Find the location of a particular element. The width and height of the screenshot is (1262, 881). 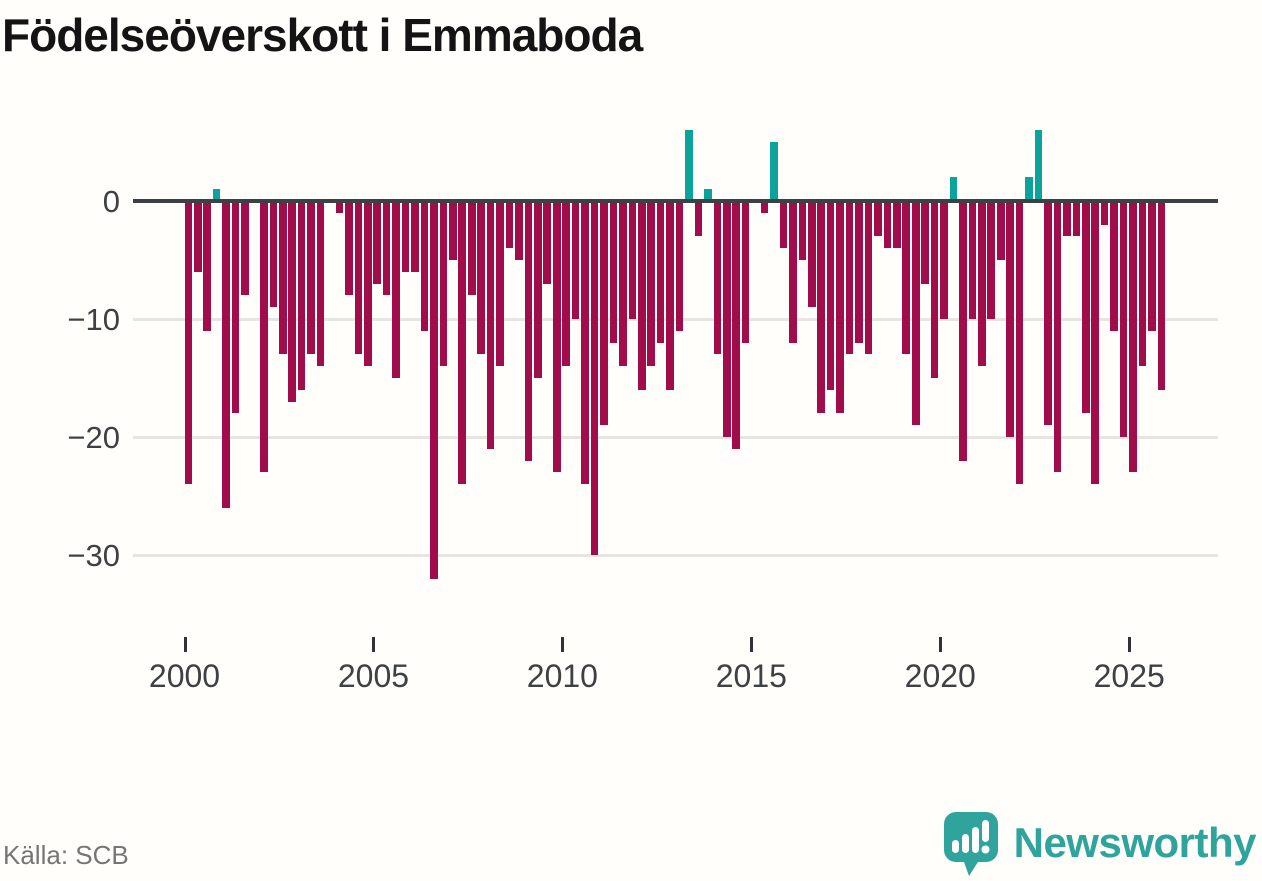

bar-2004-Q1 is located at coordinates (339, 207).